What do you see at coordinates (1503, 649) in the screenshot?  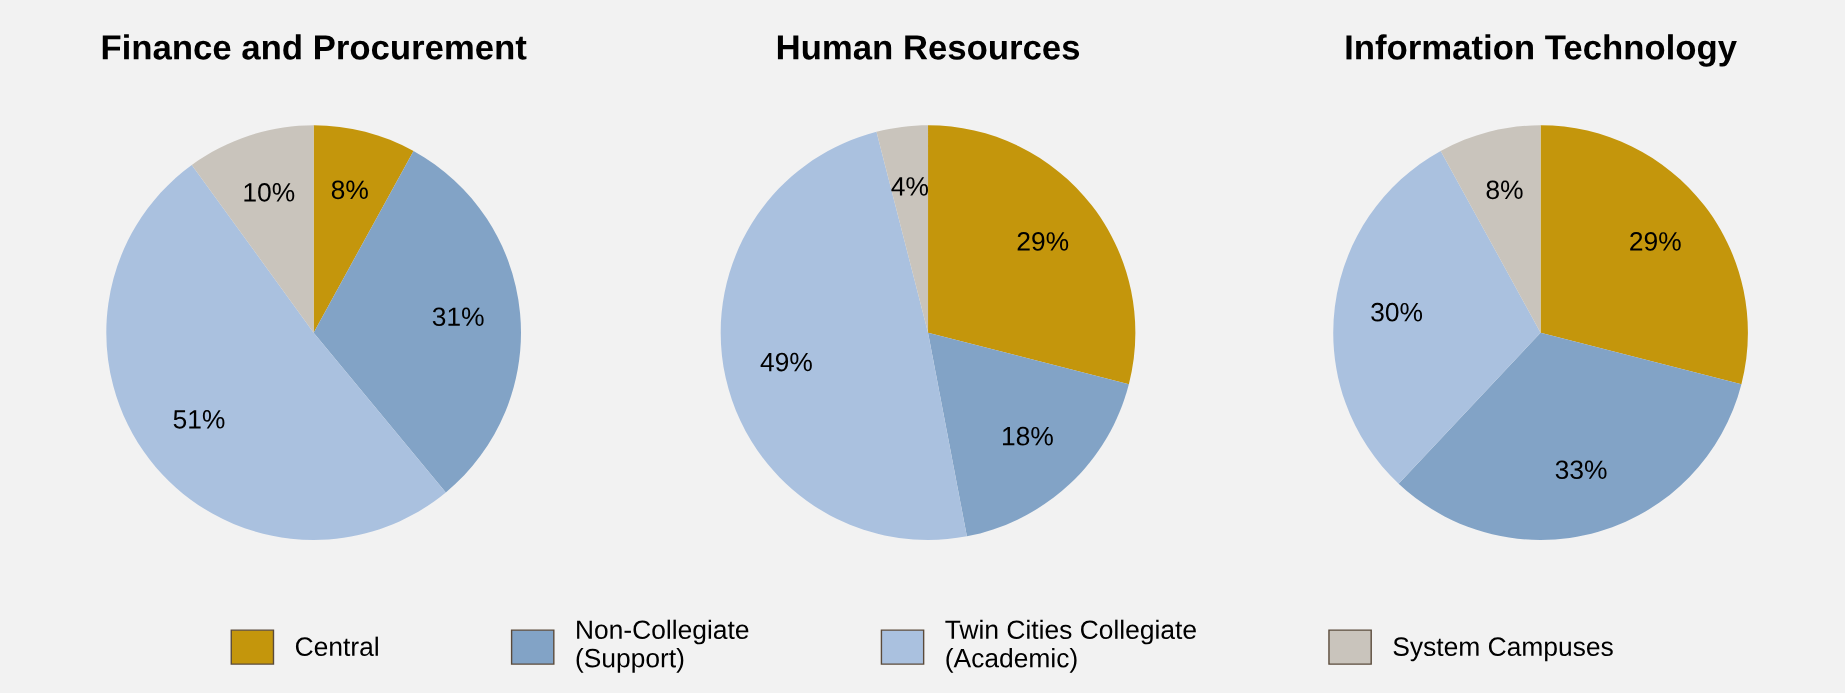 I see `legend-label: System Campuses` at bounding box center [1503, 649].